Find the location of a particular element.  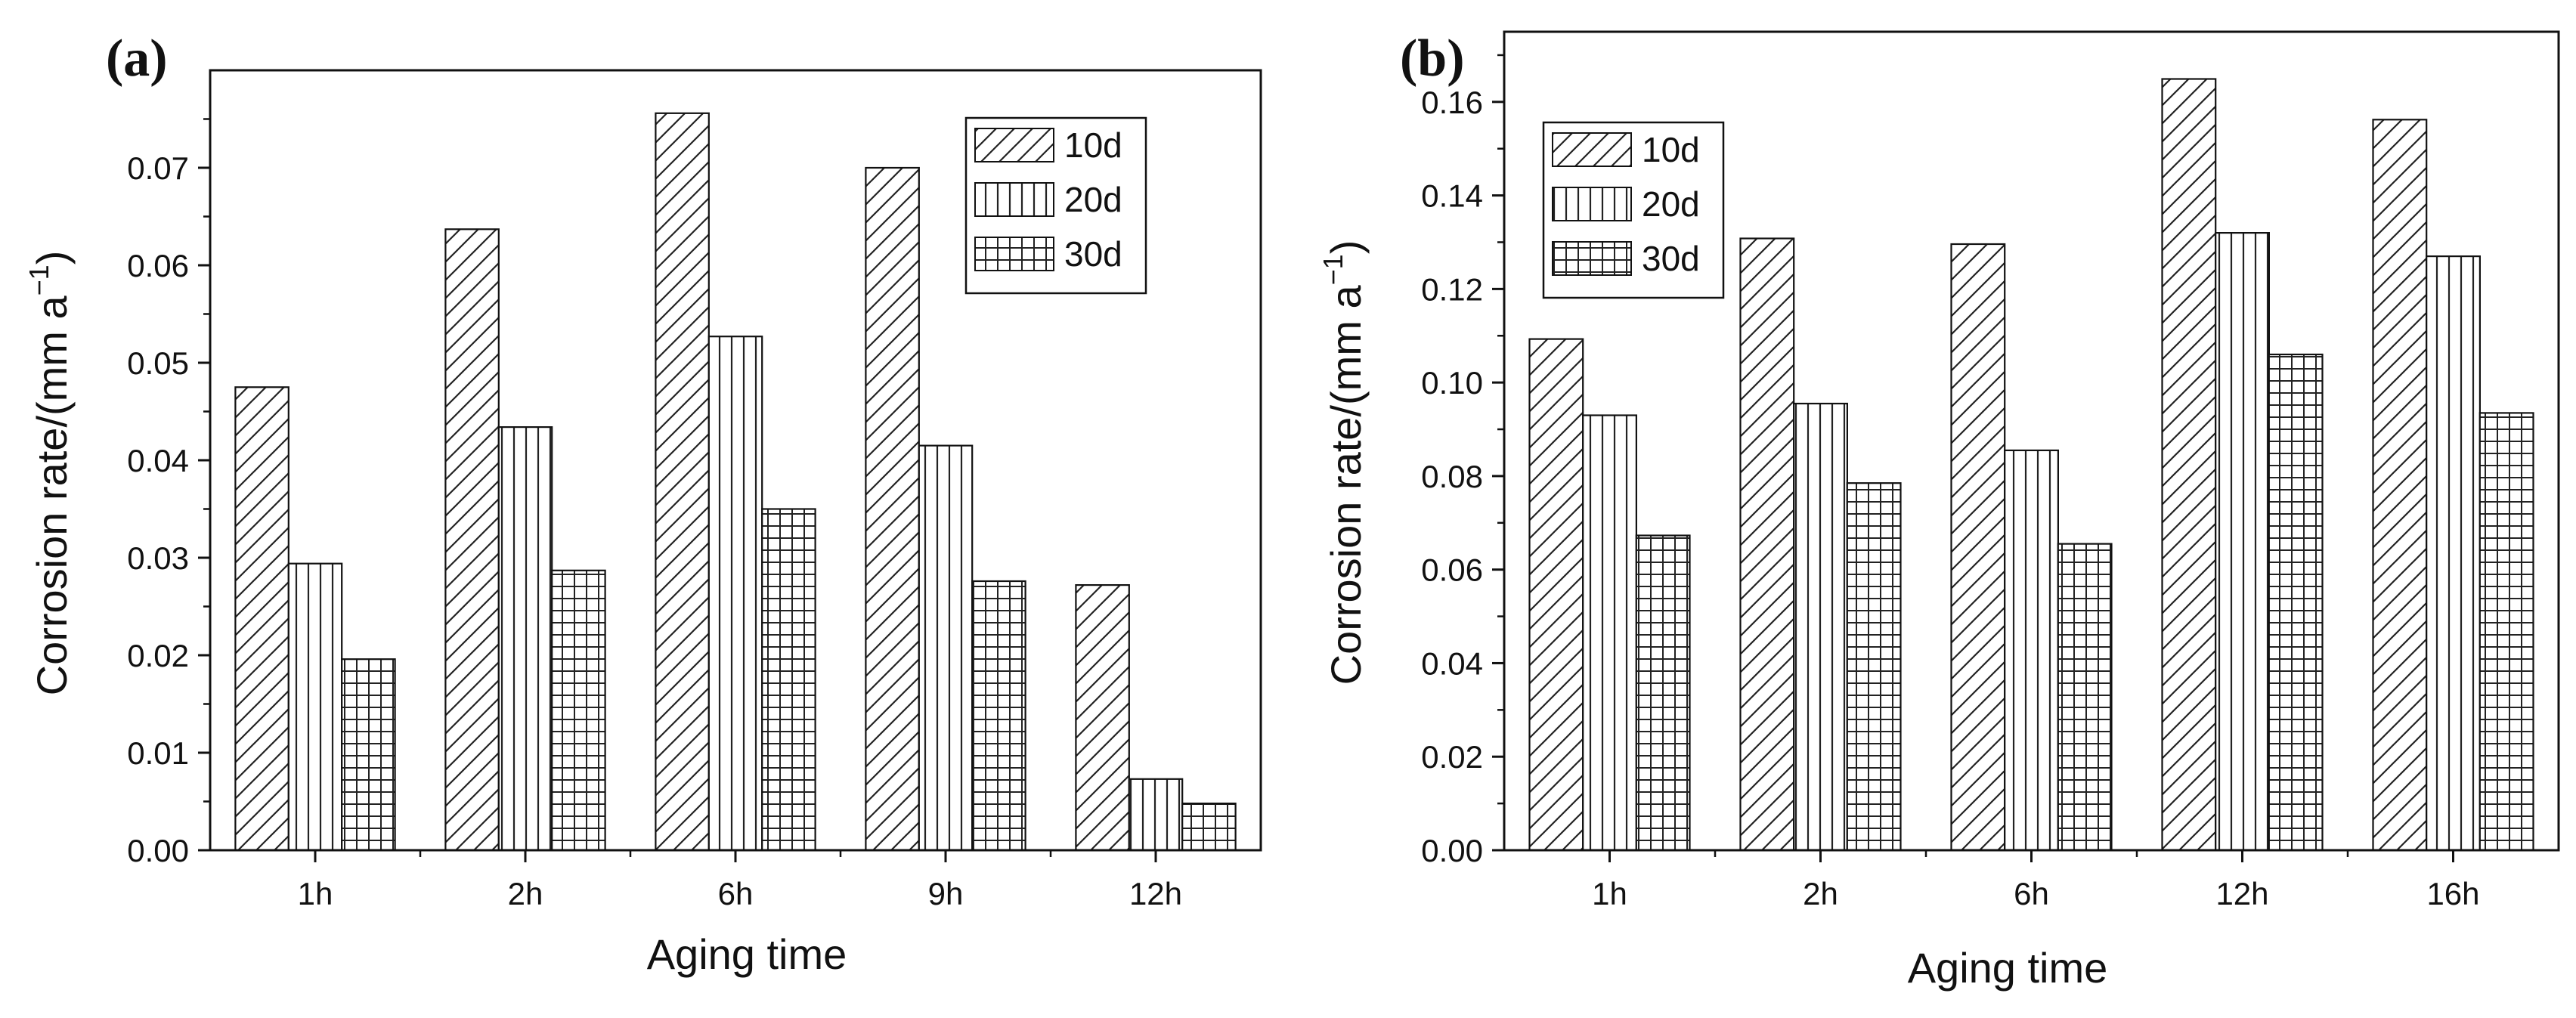

bar-b-10d-2h is located at coordinates (1767, 544).